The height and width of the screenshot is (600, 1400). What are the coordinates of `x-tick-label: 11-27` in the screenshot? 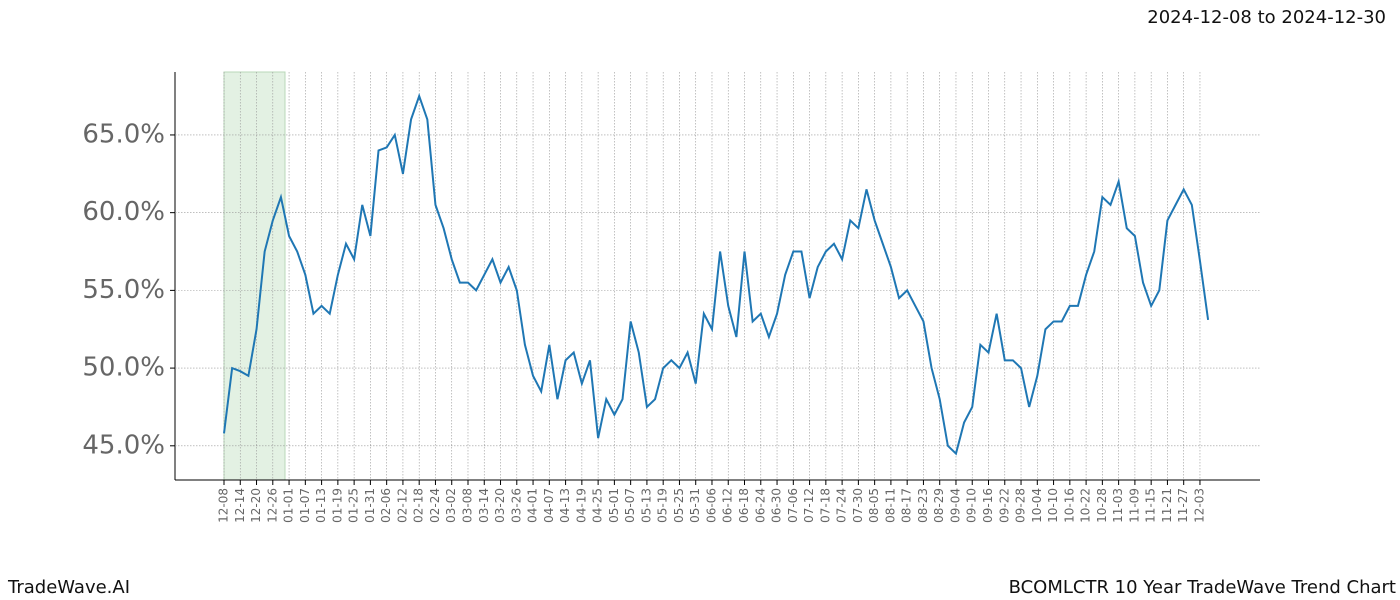 It's located at (1183, 505).